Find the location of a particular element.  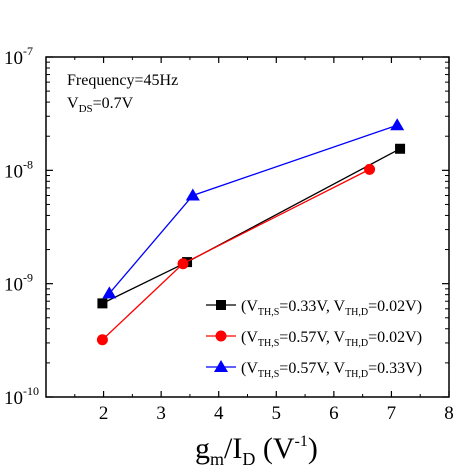

vds-annotation: VDS=0.7V is located at coordinates (100, 105).